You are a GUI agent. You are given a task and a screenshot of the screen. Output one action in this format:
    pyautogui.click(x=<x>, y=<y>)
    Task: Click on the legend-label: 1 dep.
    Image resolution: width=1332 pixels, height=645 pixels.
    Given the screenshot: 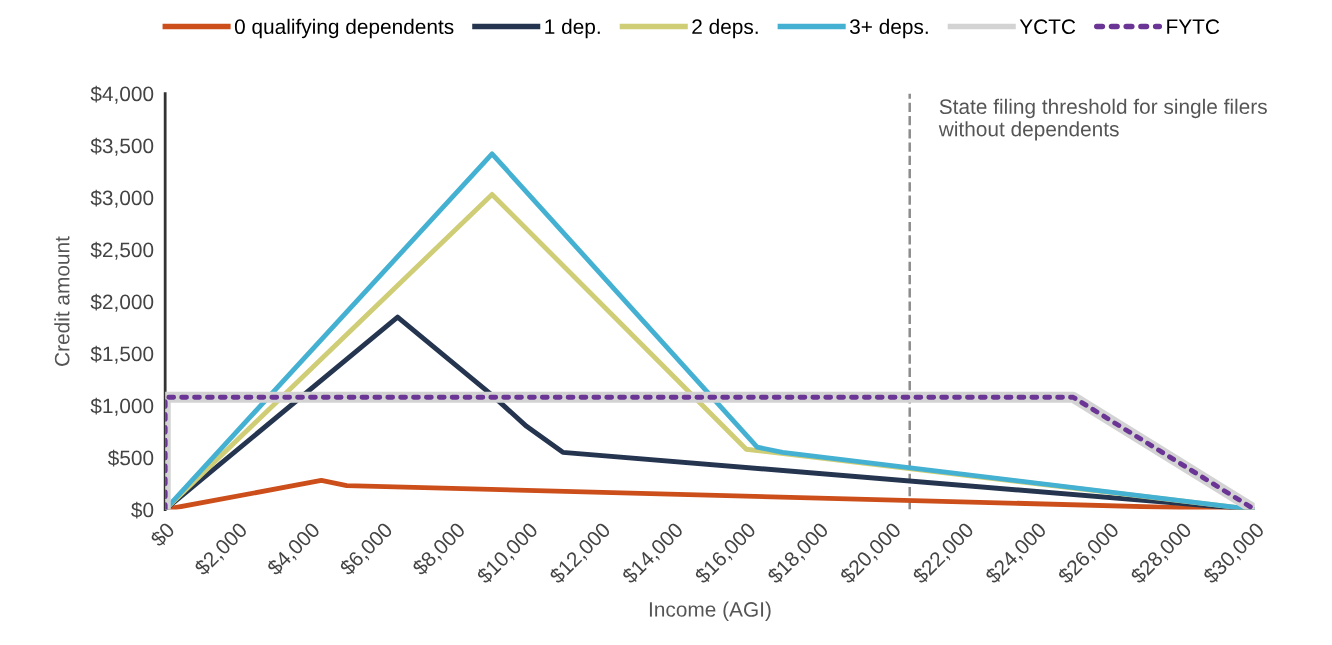 What is the action you would take?
    pyautogui.click(x=572, y=28)
    